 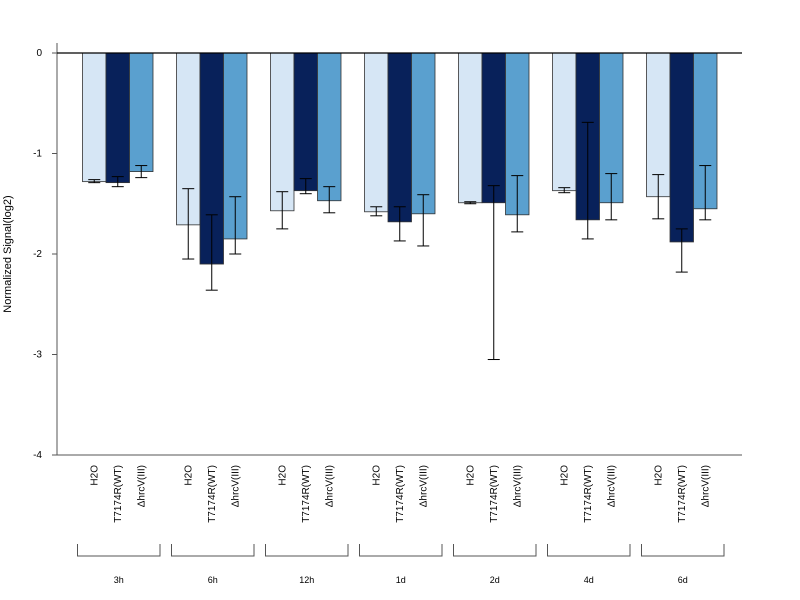 I want to click on y-tick-label: 0, so click(x=39, y=53).